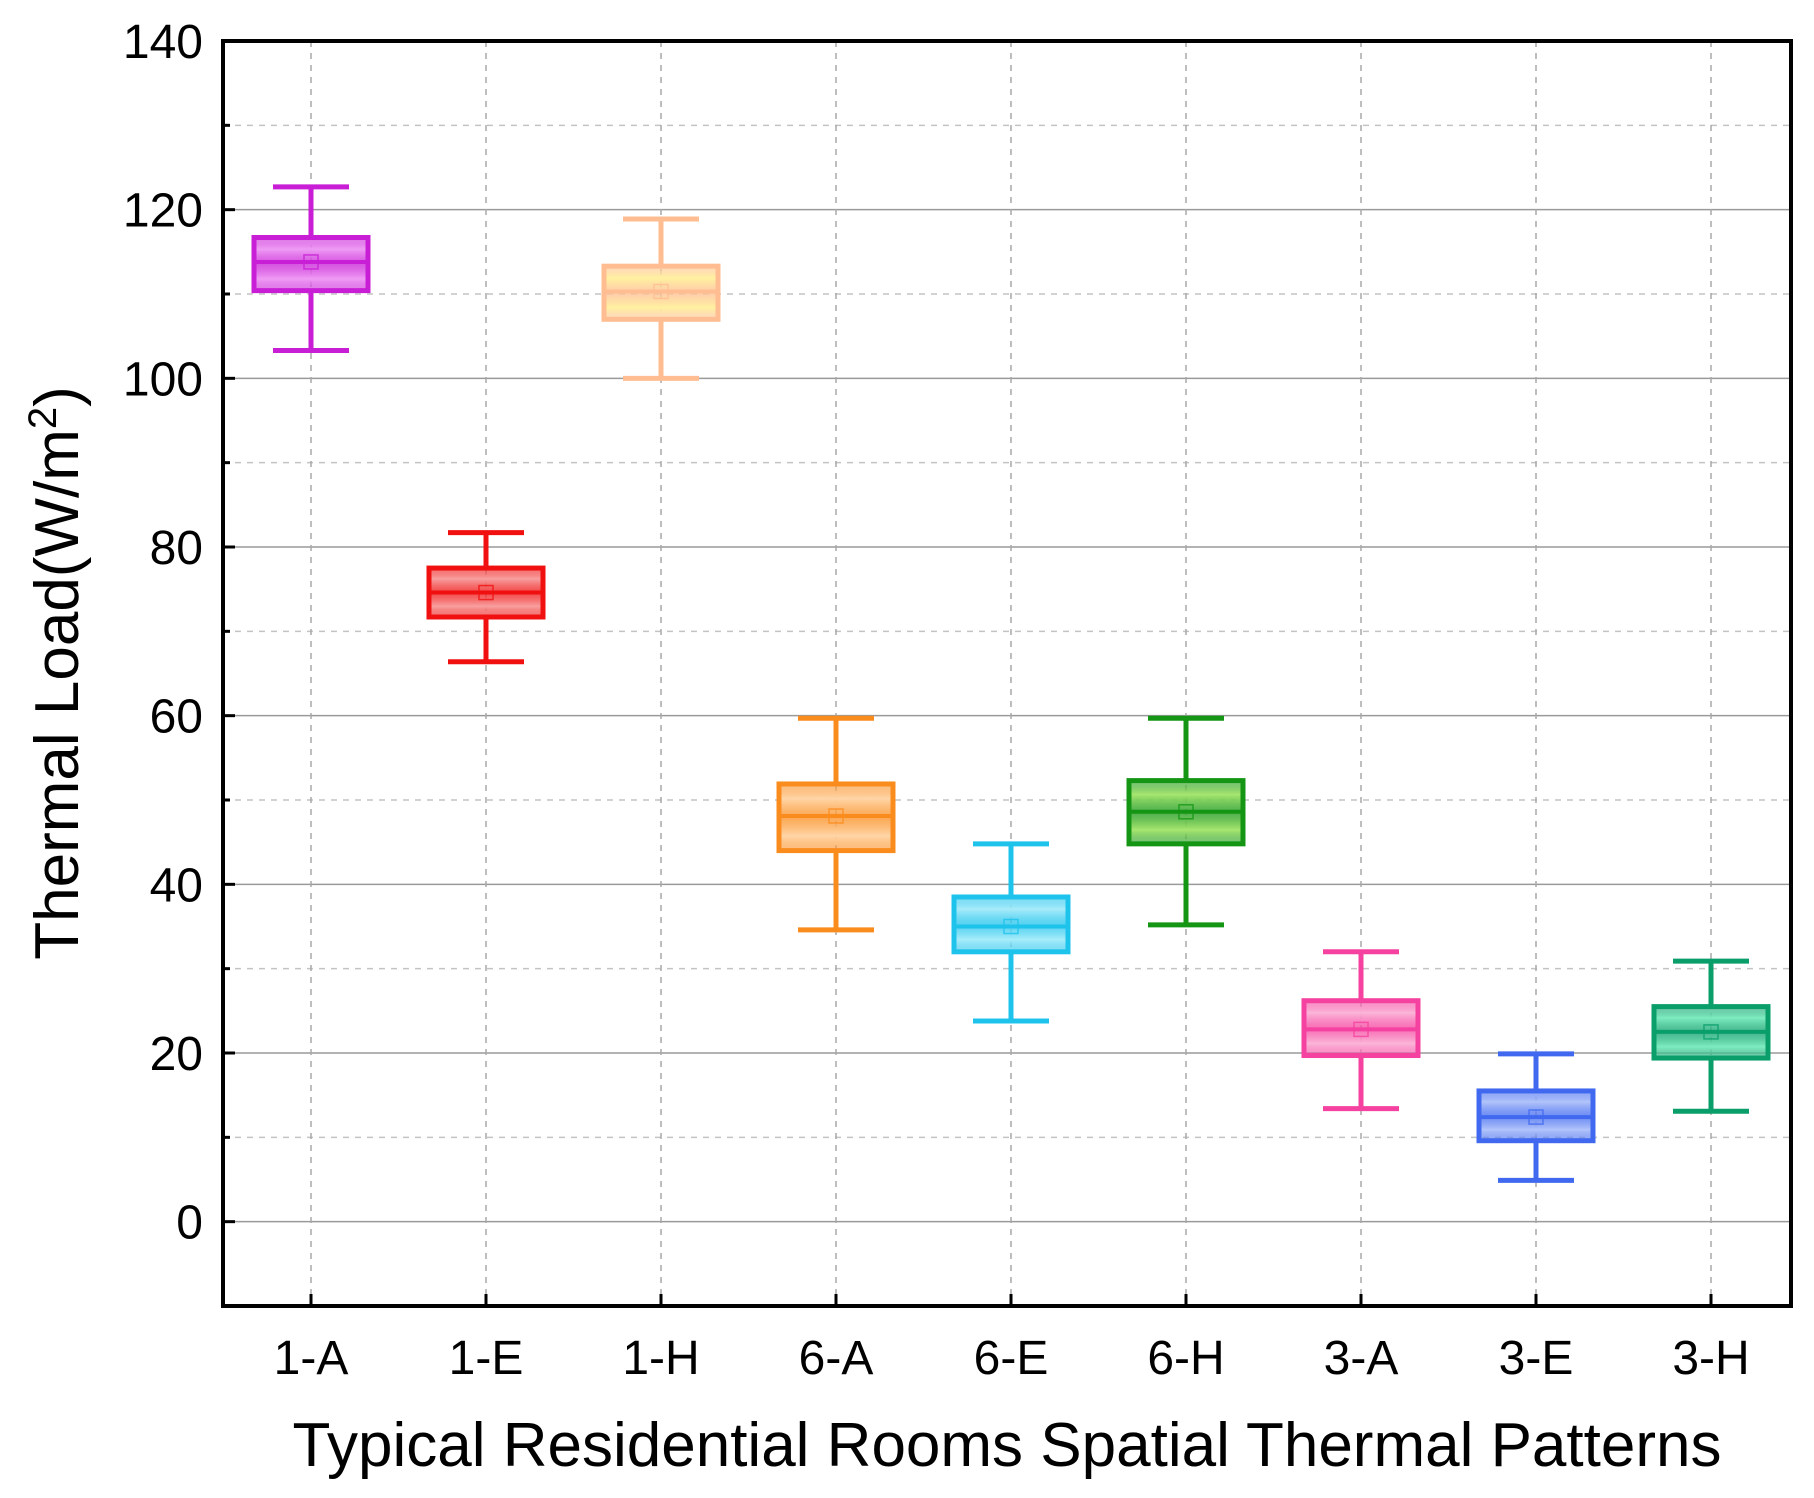 The image size is (1814, 1498). Describe the element at coordinates (163, 211) in the screenshot. I see `y-tick-label: 120` at that location.